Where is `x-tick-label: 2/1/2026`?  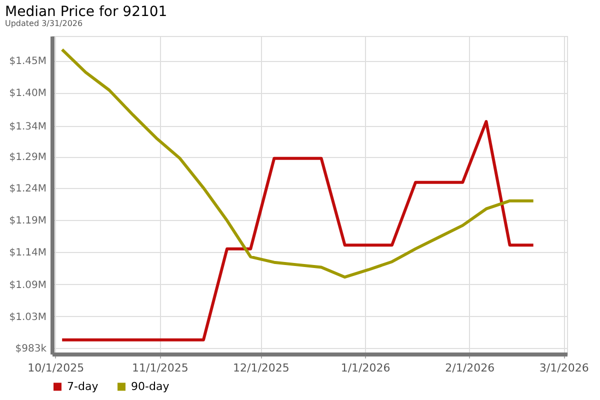 x-tick-label: 2/1/2026 is located at coordinates (470, 368).